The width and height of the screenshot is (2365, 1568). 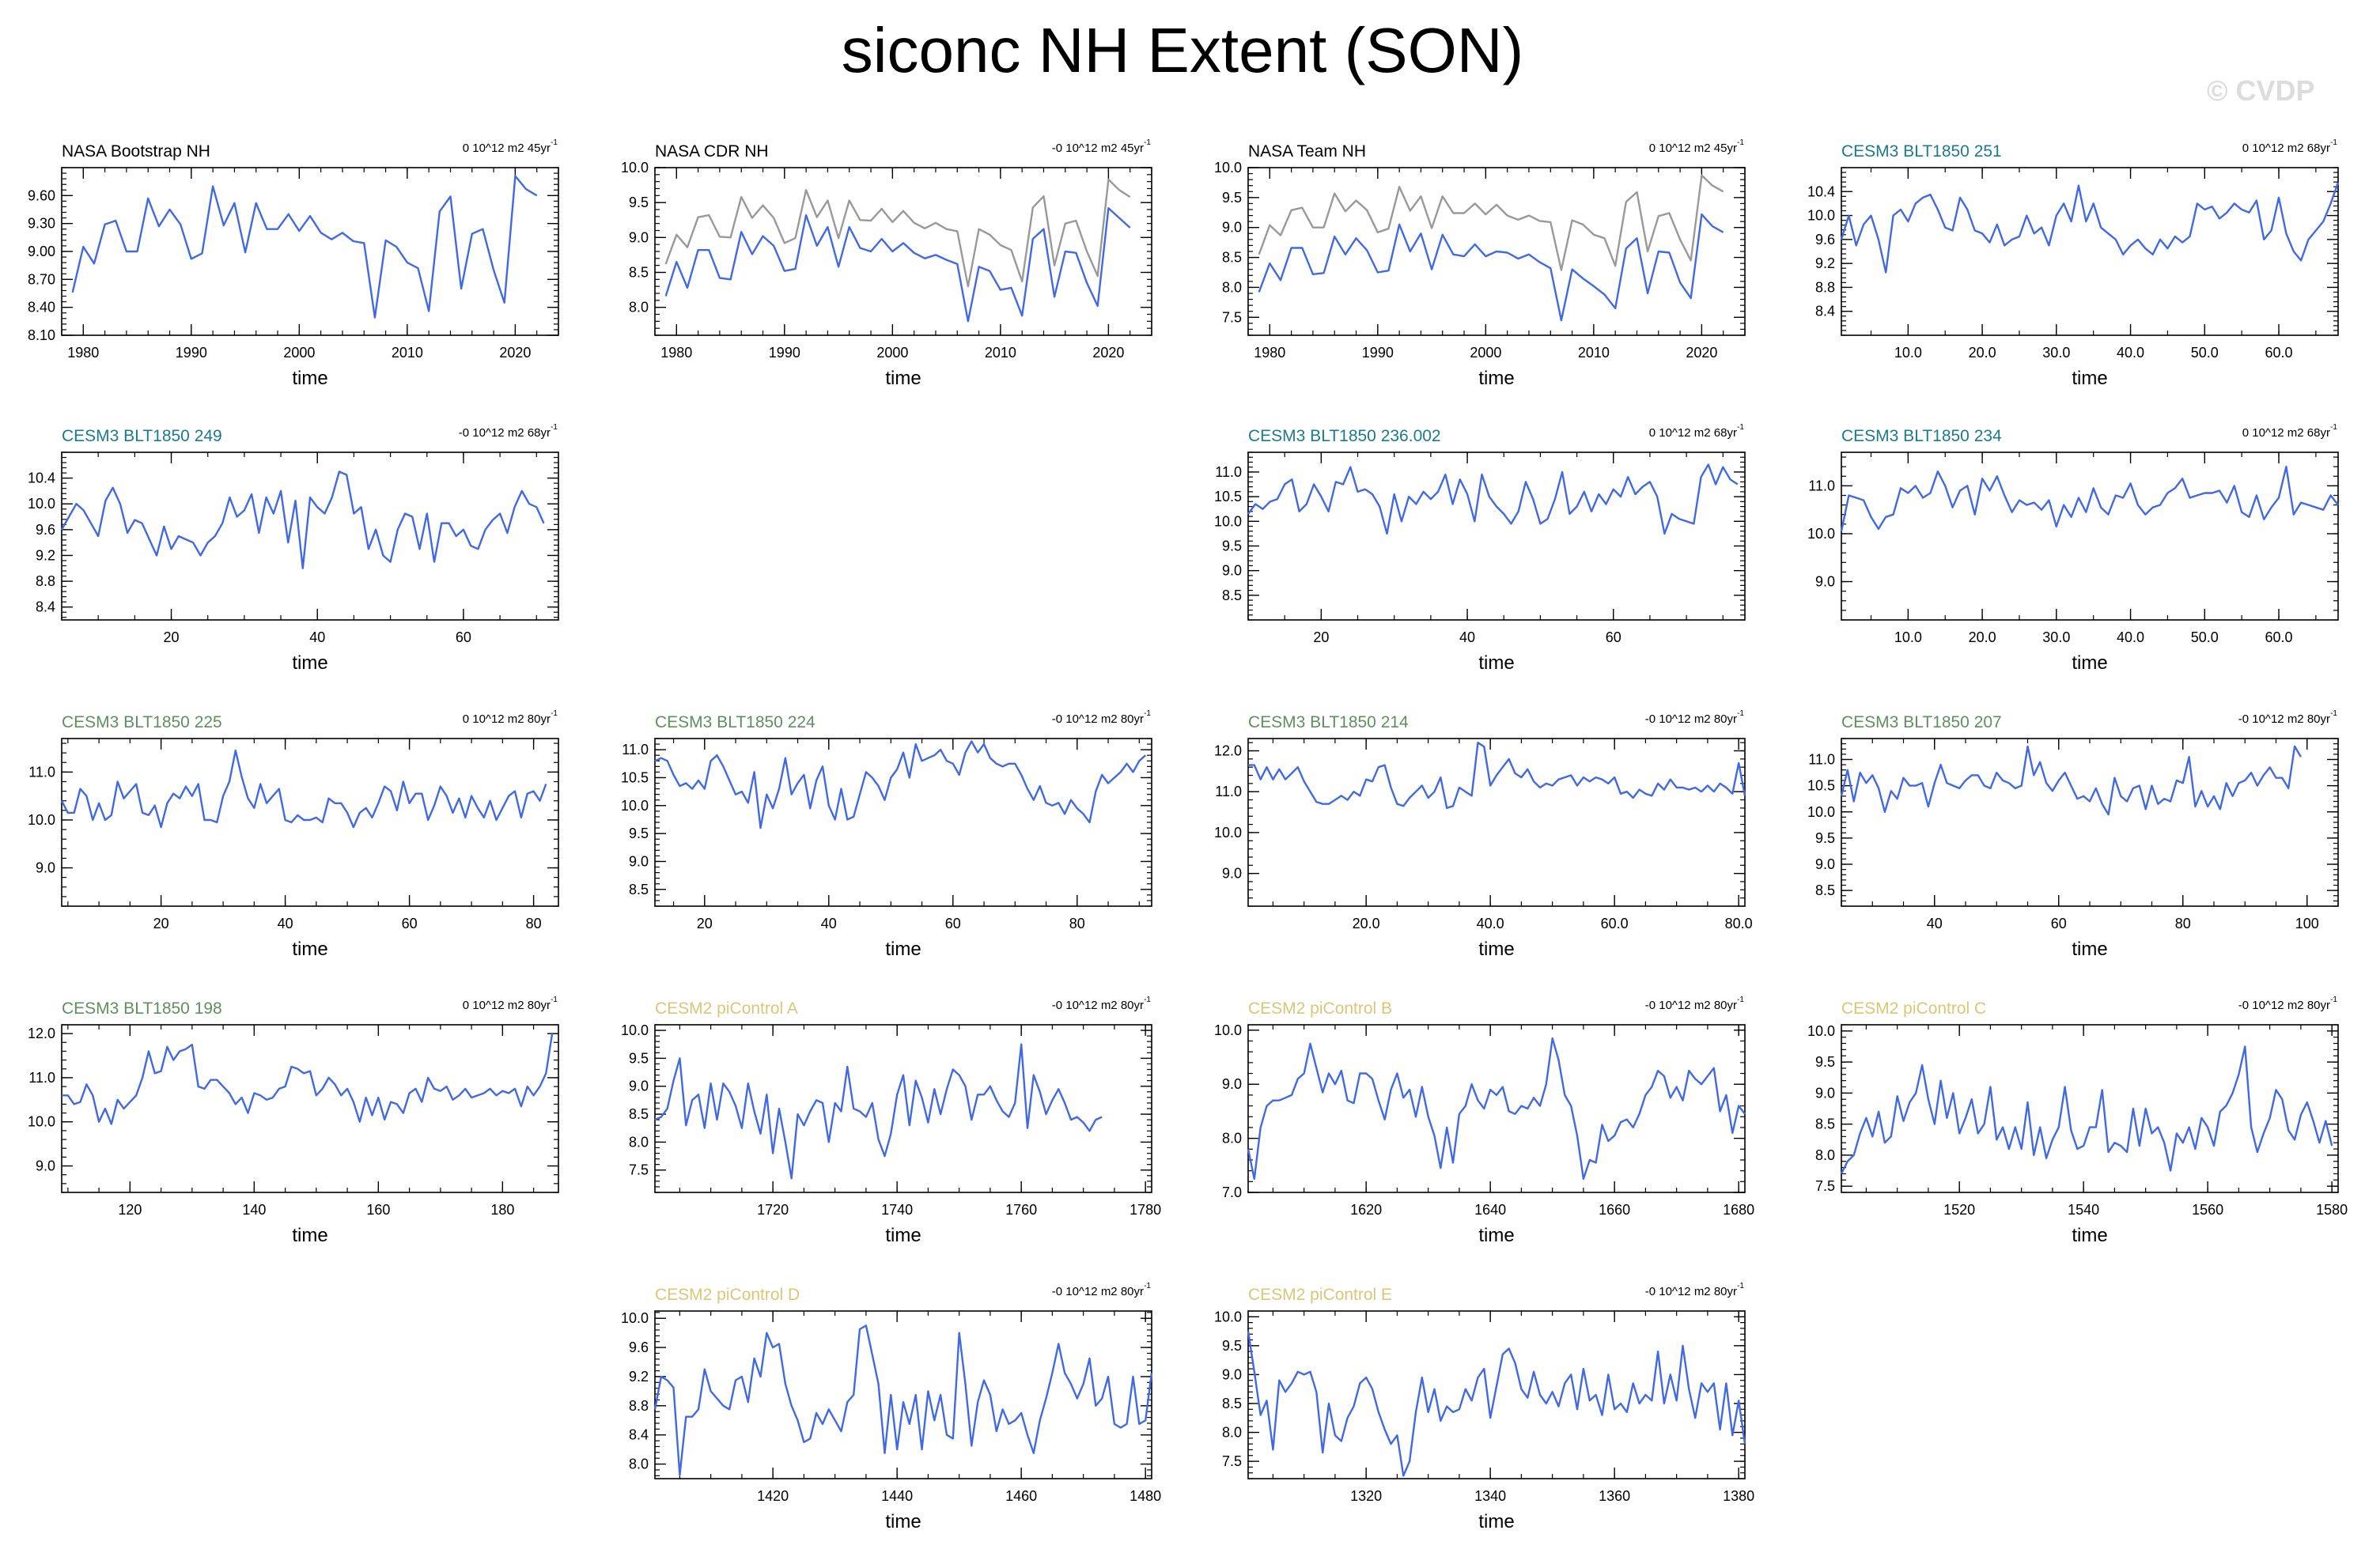 I want to click on panel-title: CESM2 piControl C, so click(x=1914, y=1008).